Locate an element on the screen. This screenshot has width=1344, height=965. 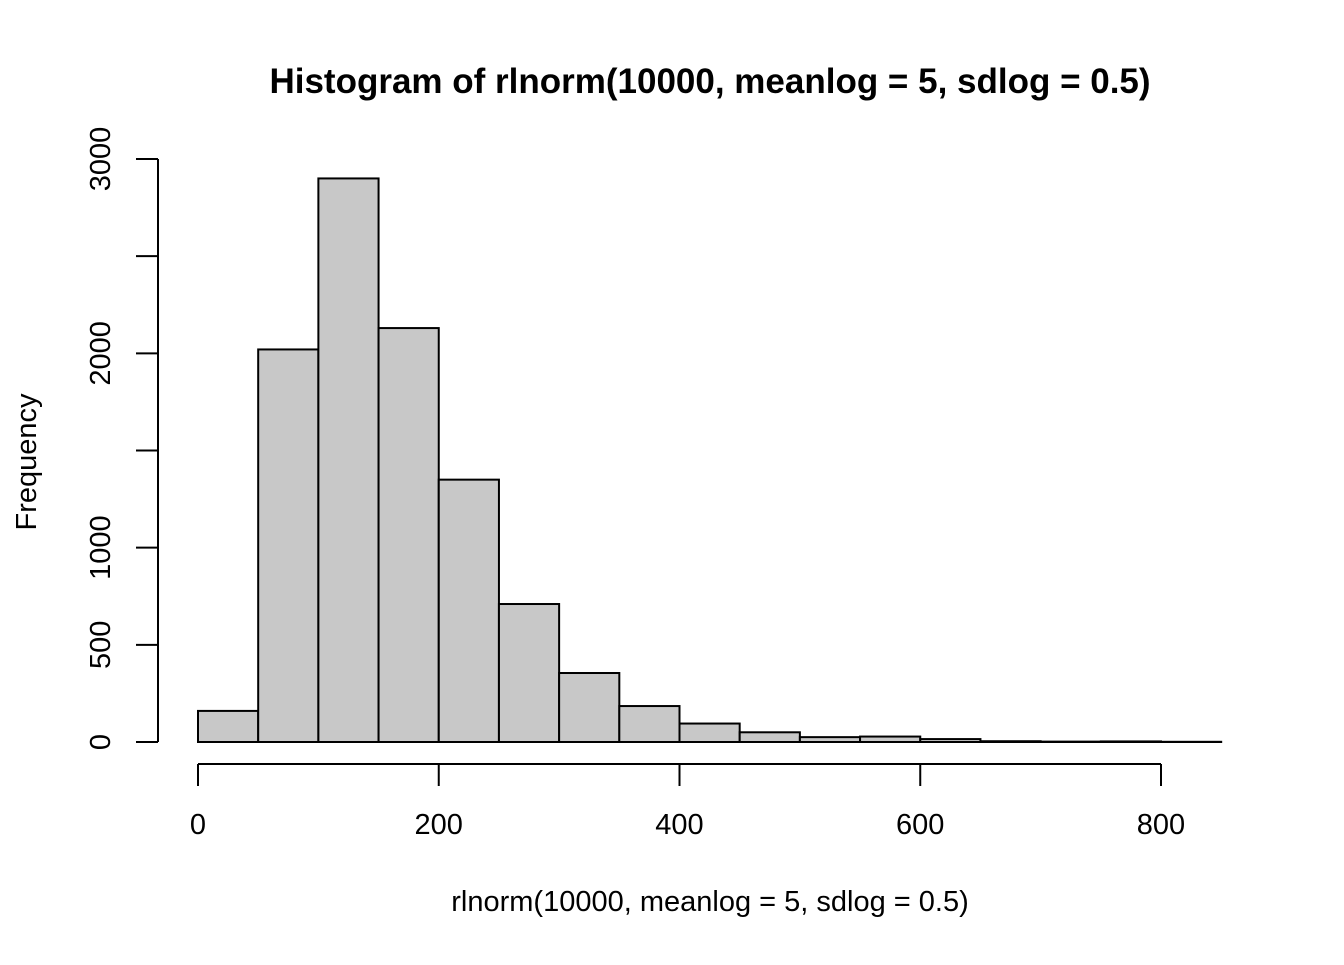
y-axis-label: Frequency is located at coordinates (27, 462).